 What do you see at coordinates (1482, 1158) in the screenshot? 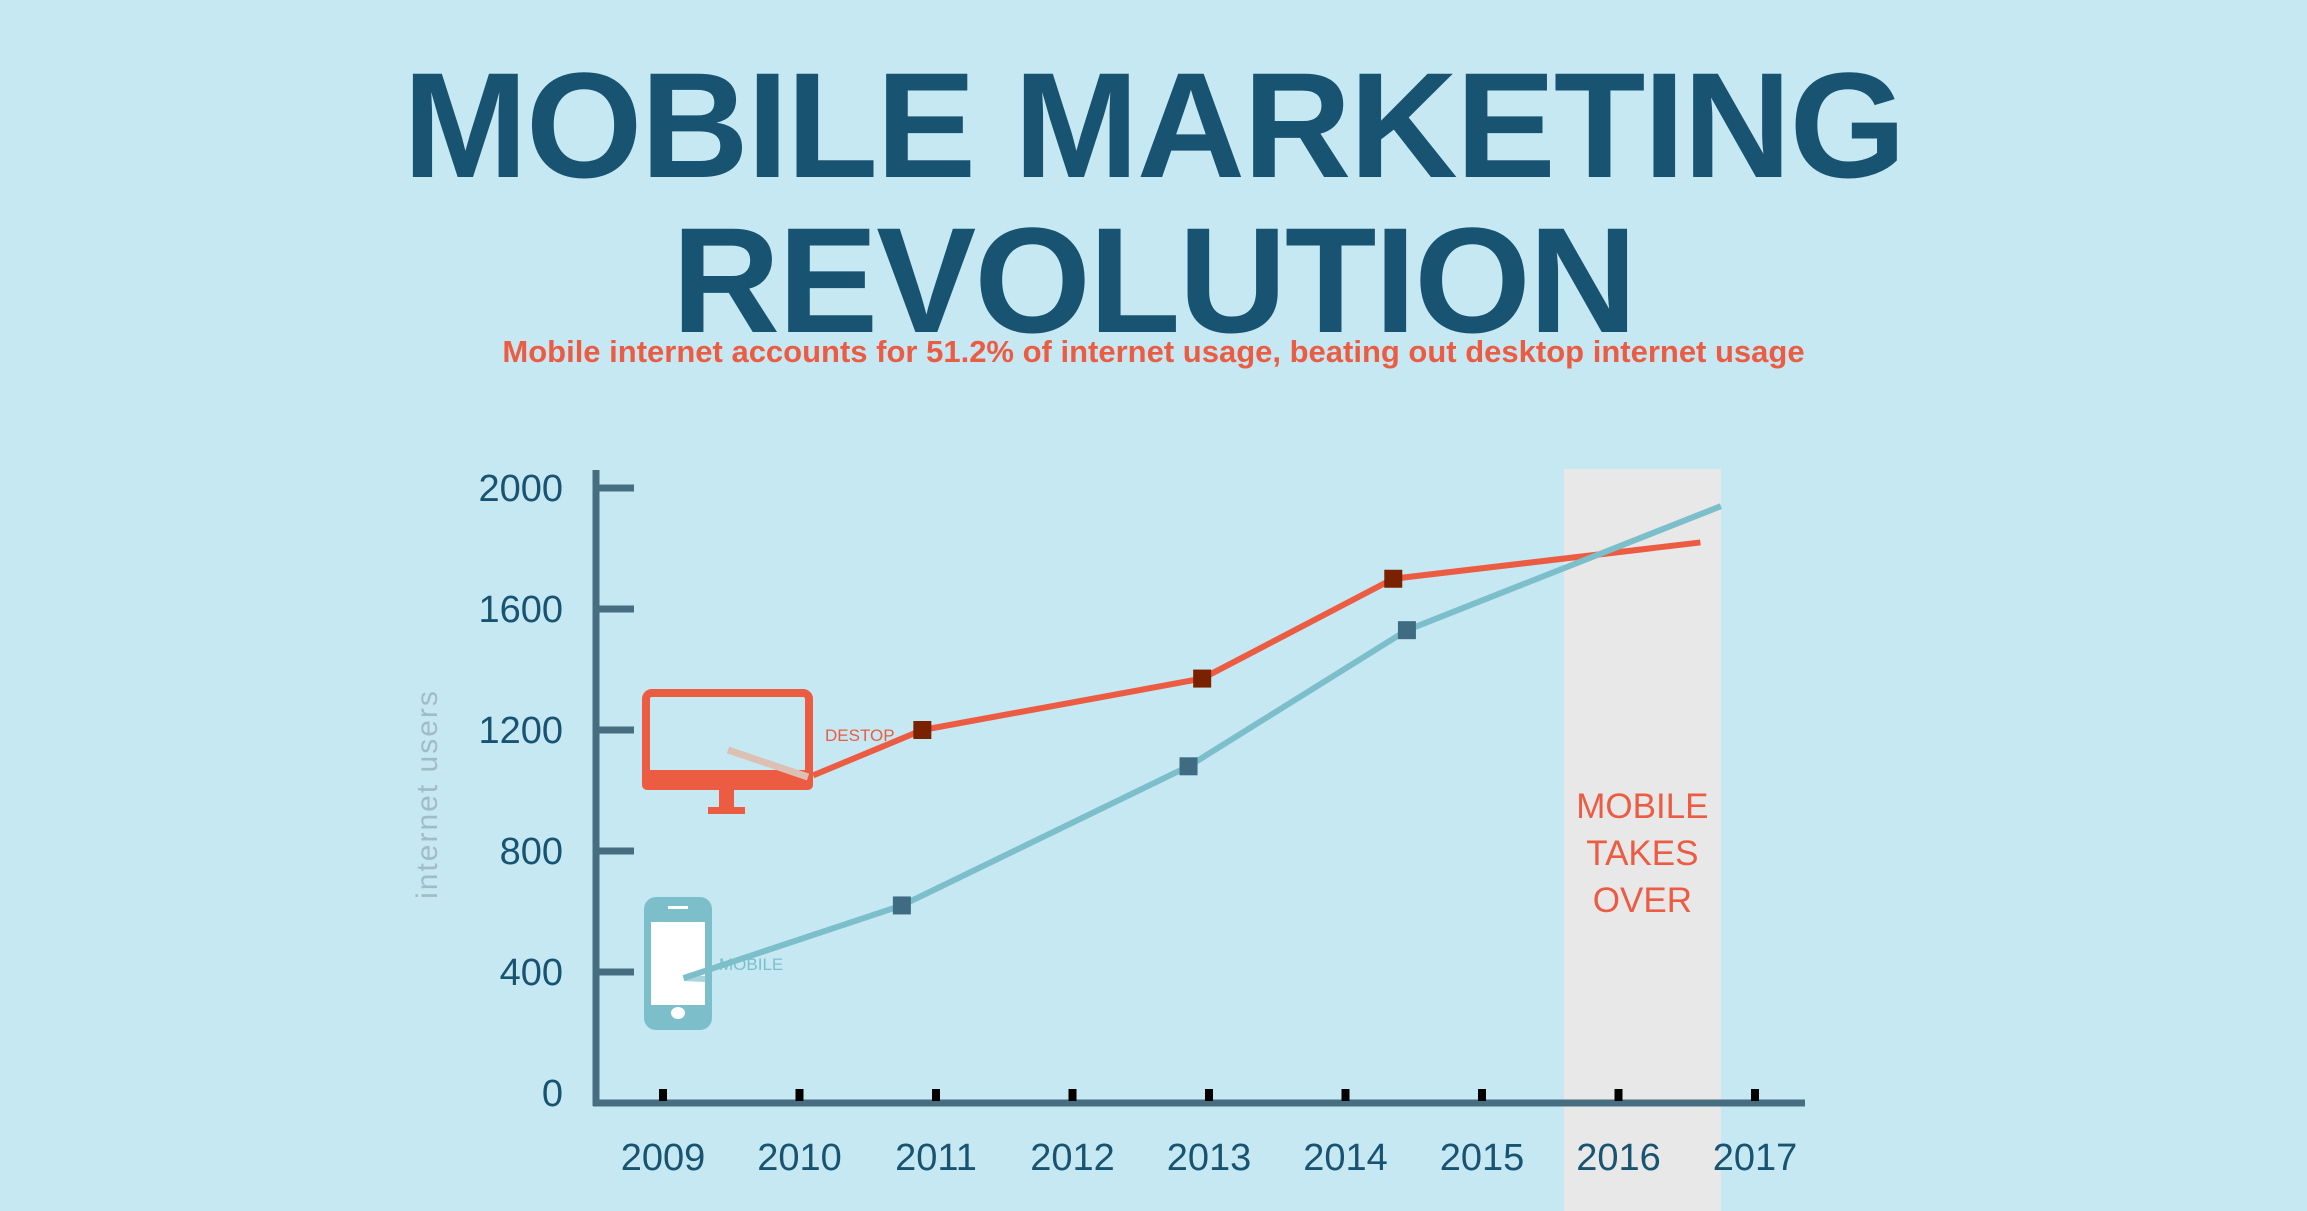
I see `x-tick-label: 2015` at bounding box center [1482, 1158].